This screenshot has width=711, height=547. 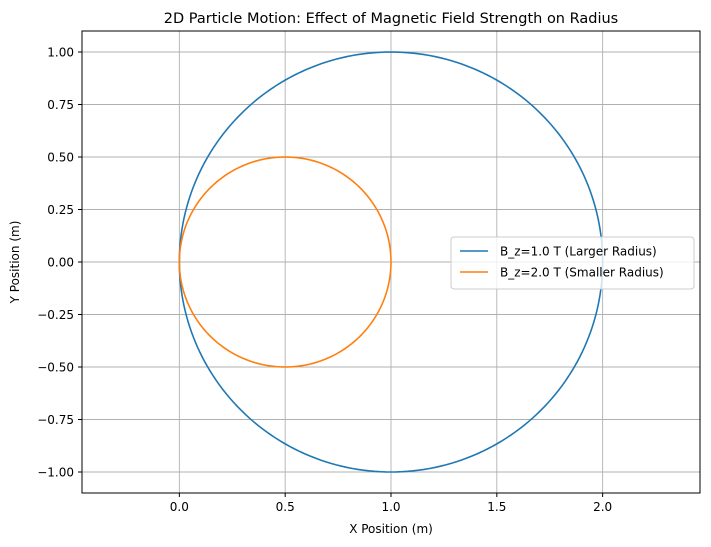 What do you see at coordinates (582, 273) in the screenshot?
I see `legend-label-series-2: B_z=2.0 T (Smaller Radius)` at bounding box center [582, 273].